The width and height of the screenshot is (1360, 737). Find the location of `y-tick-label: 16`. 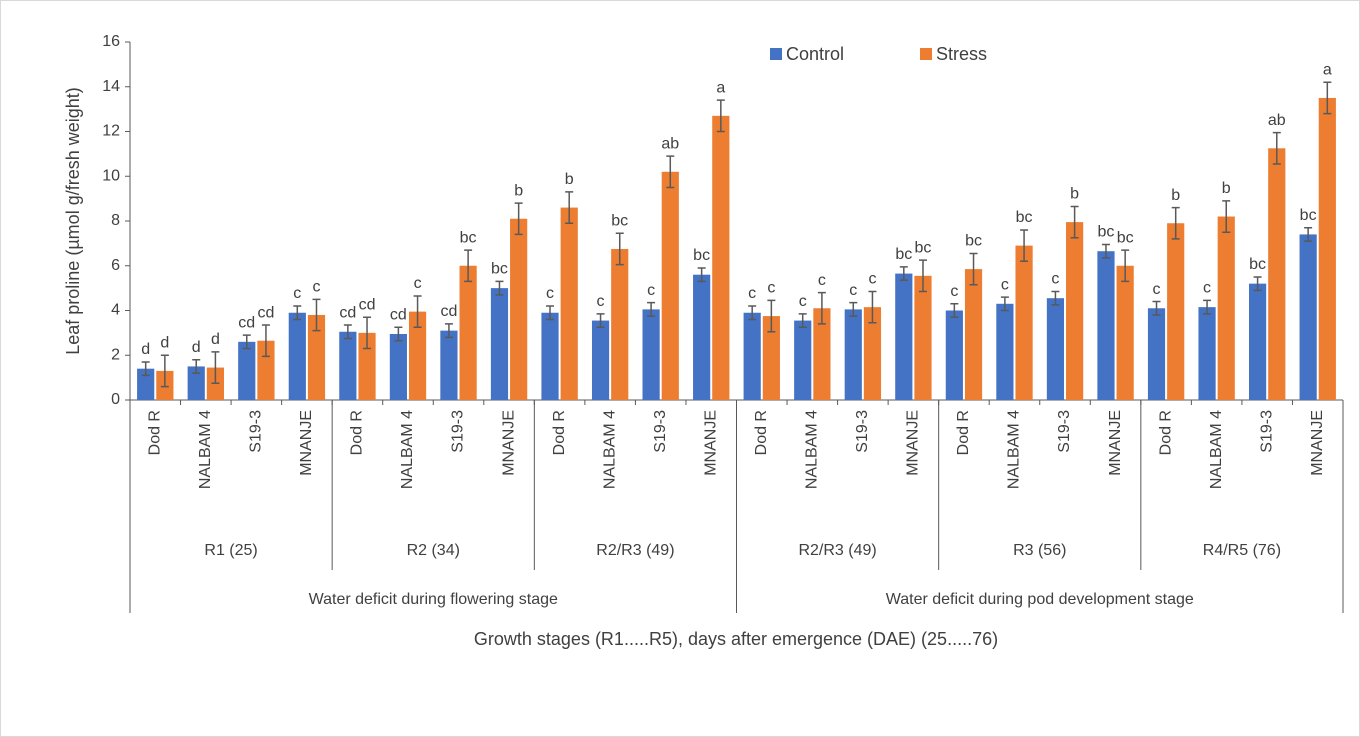

y-tick-label: 16 is located at coordinates (111, 41).